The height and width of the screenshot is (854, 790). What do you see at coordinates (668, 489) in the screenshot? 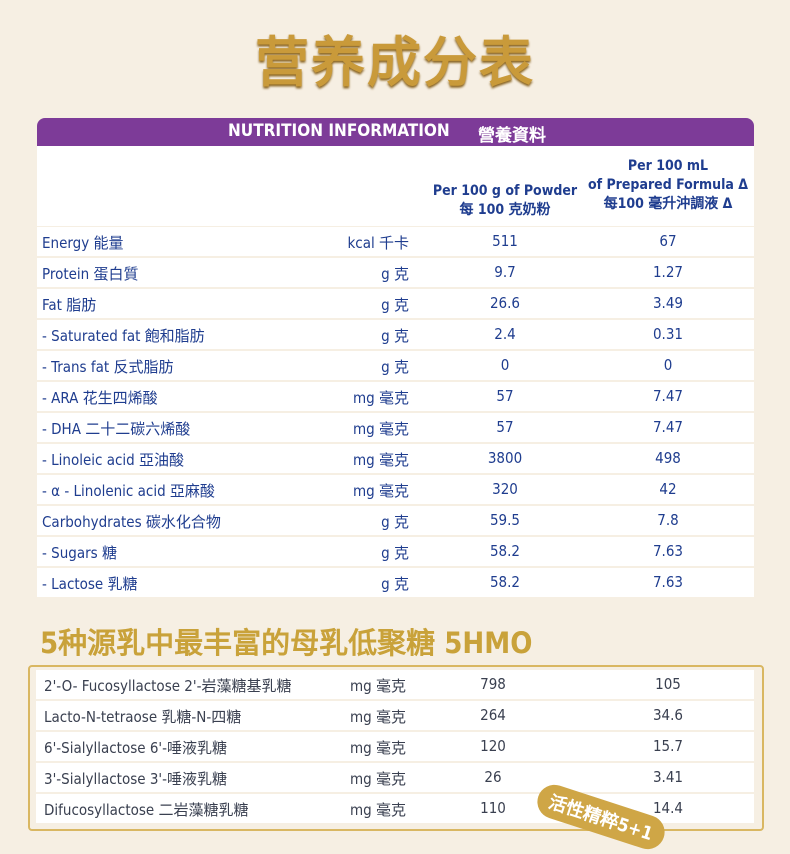
I see `per-100ml: 42` at bounding box center [668, 489].